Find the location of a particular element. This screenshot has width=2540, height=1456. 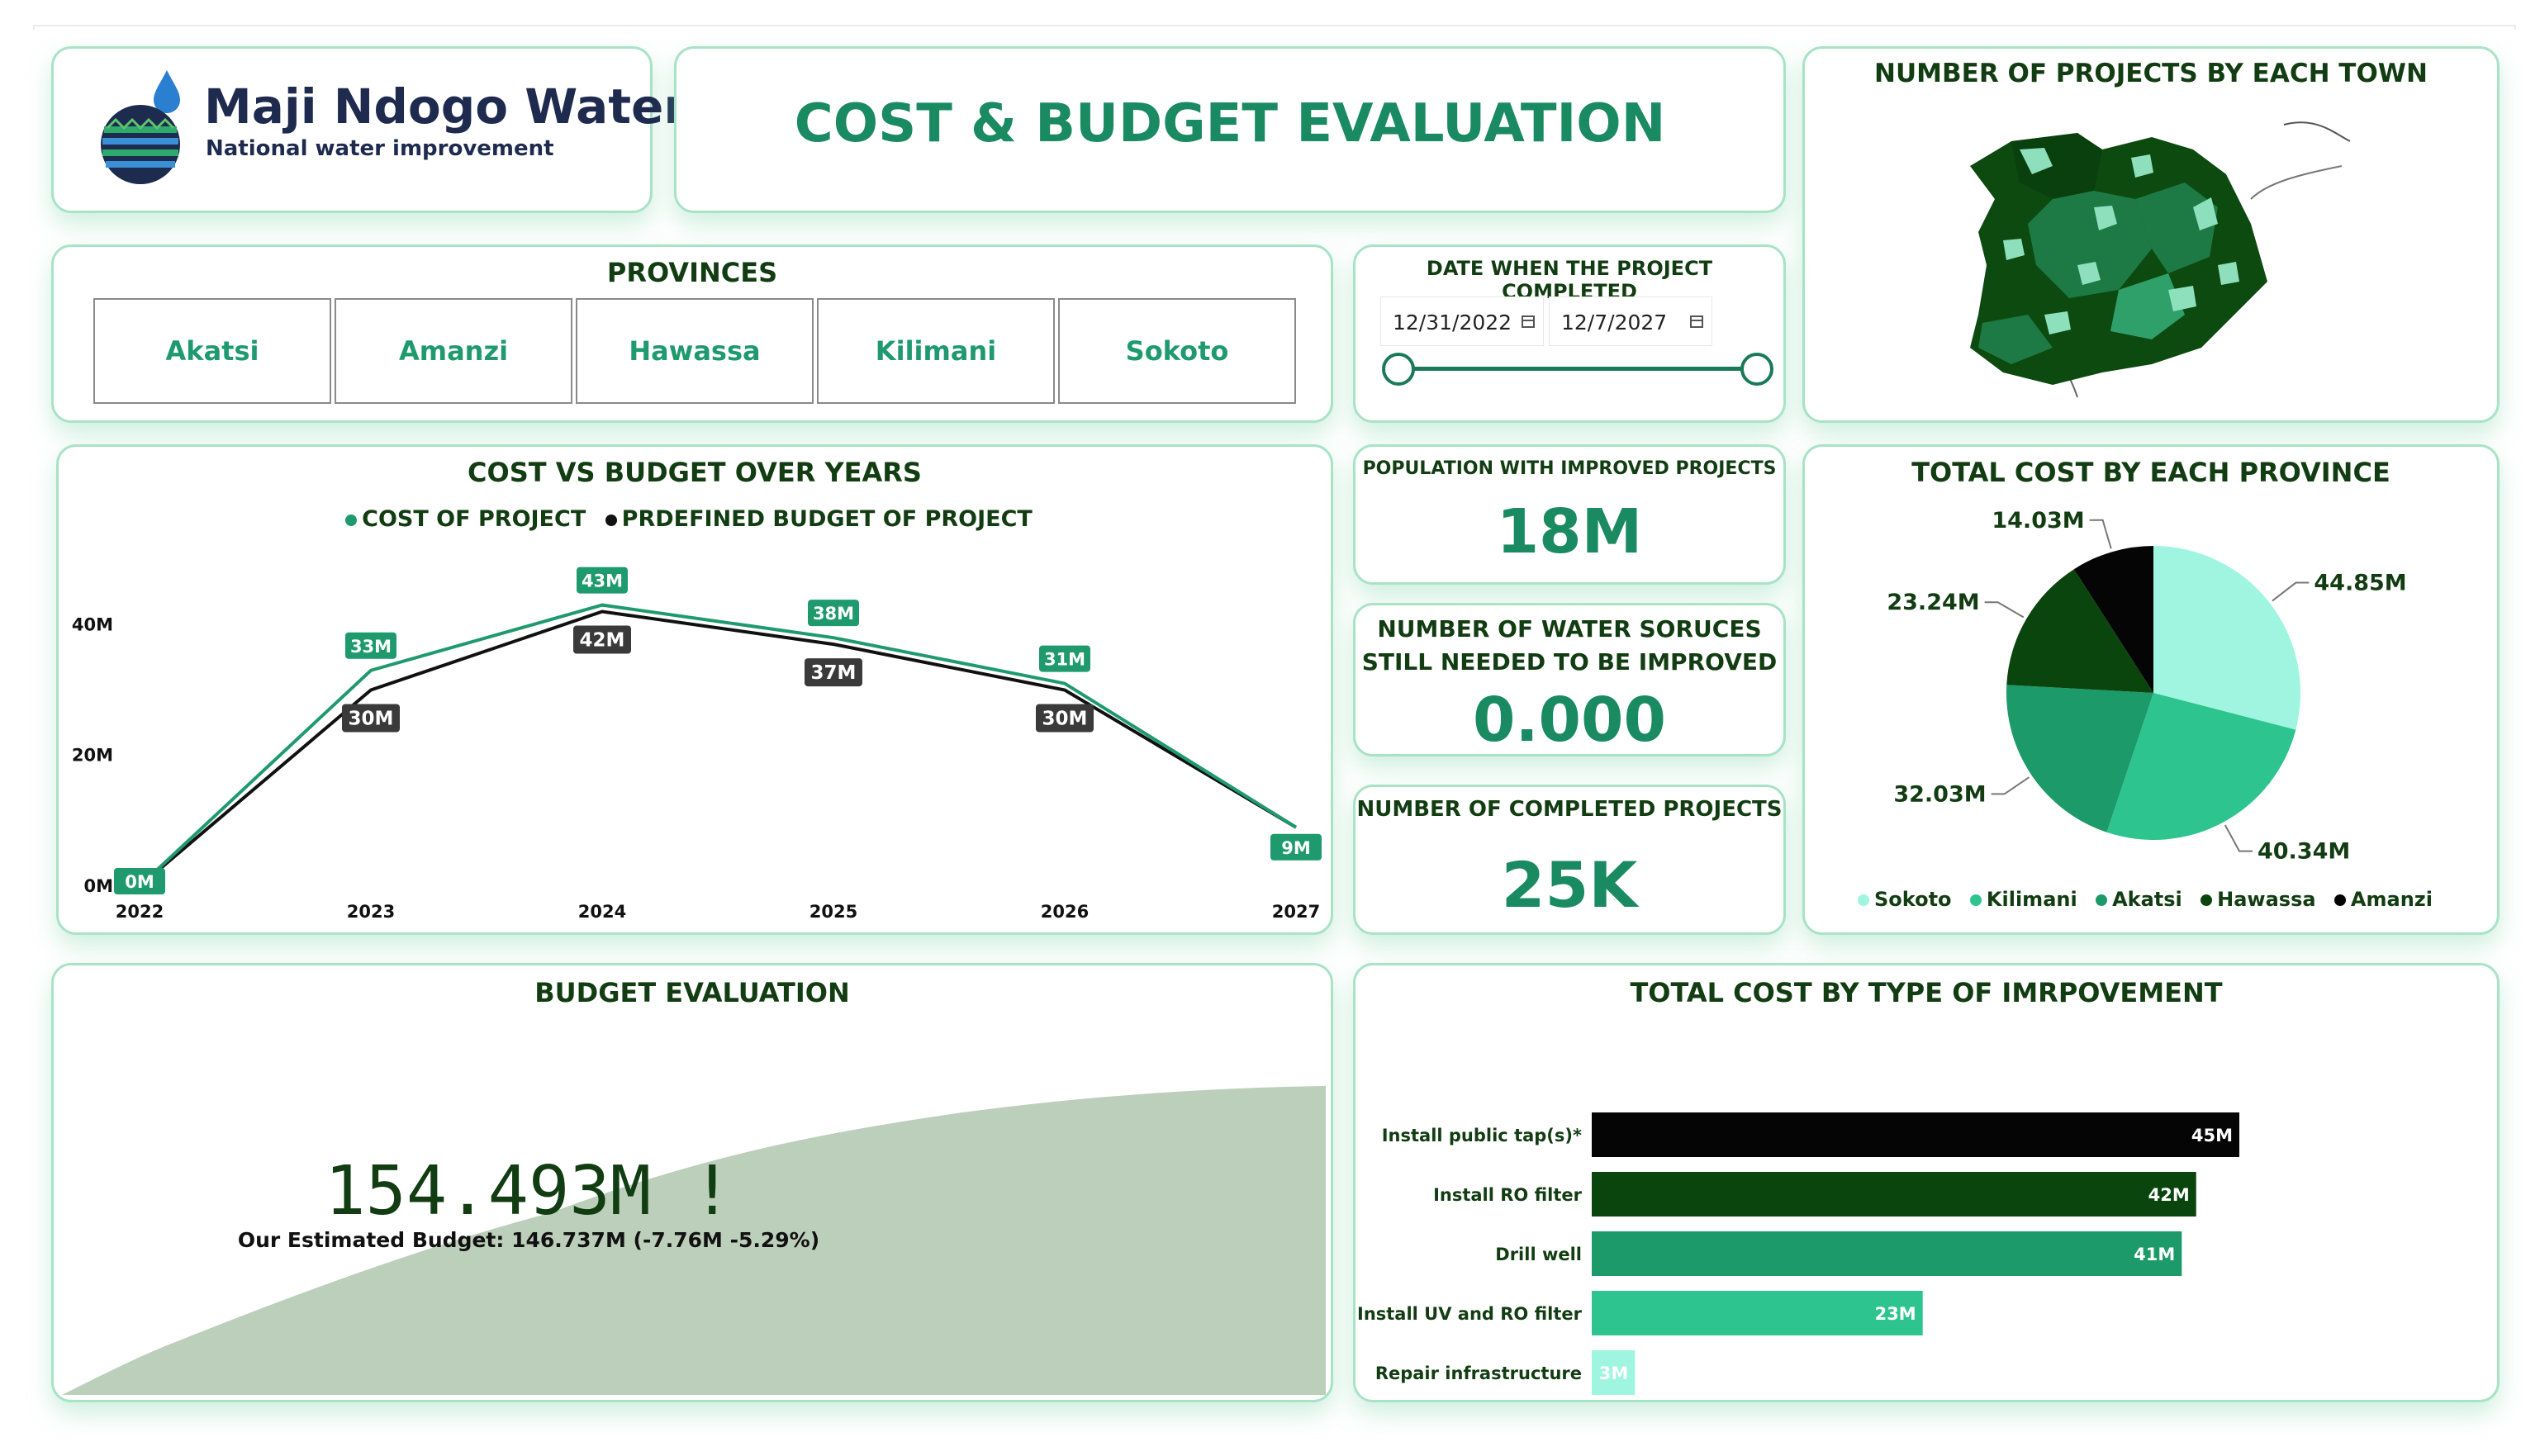

legend-item-amanzi: Amanzi is located at coordinates (2383, 899).